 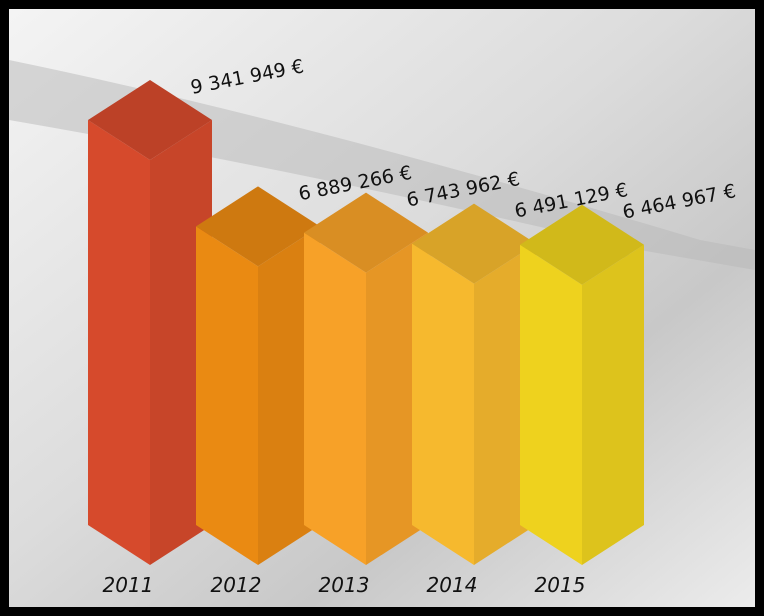 What do you see at coordinates (560, 585) in the screenshot?
I see `x-tick-label: 2015` at bounding box center [560, 585].